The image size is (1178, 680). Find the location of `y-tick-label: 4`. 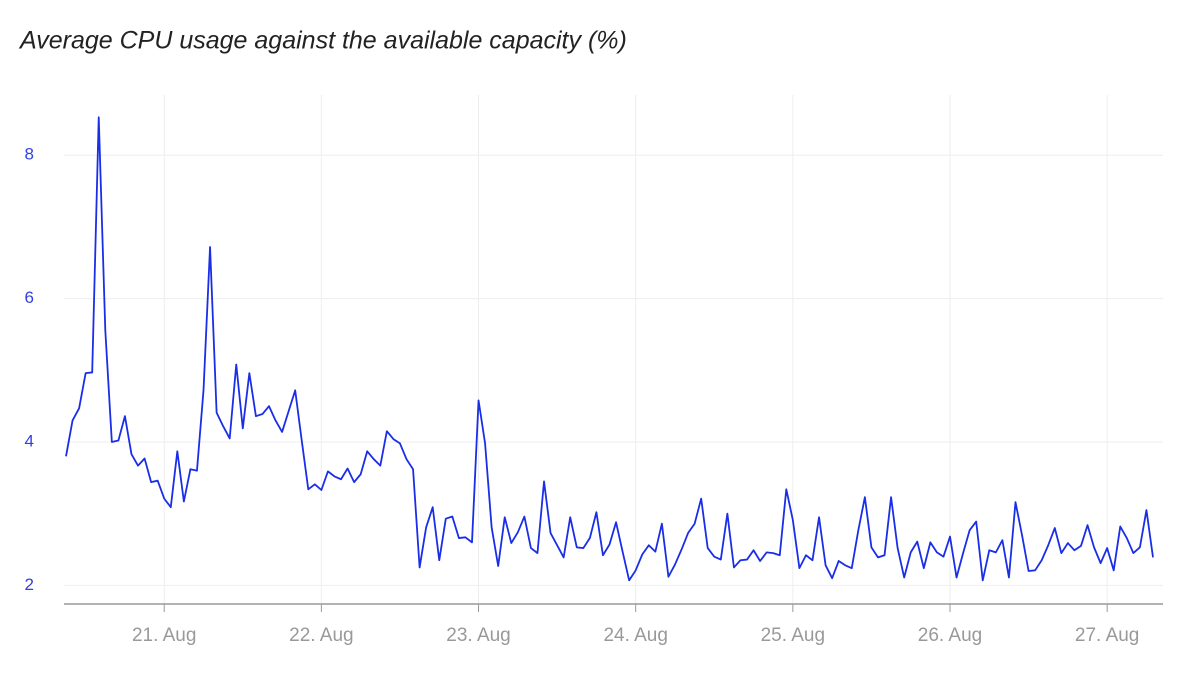

y-tick-label: 4 is located at coordinates (29, 440).